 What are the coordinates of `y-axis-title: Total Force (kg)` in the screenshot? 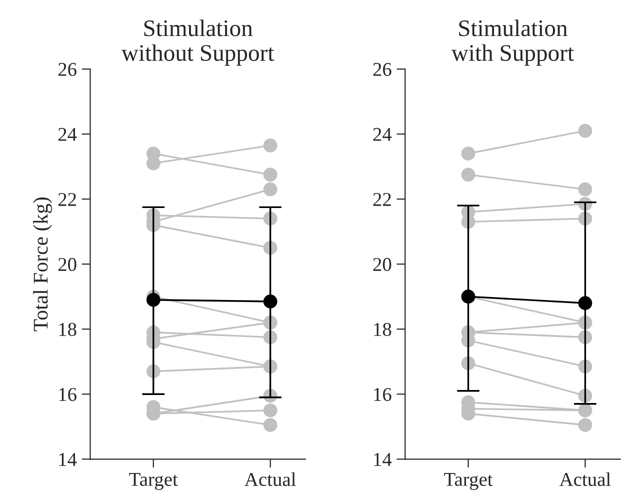 It's located at (42, 264).